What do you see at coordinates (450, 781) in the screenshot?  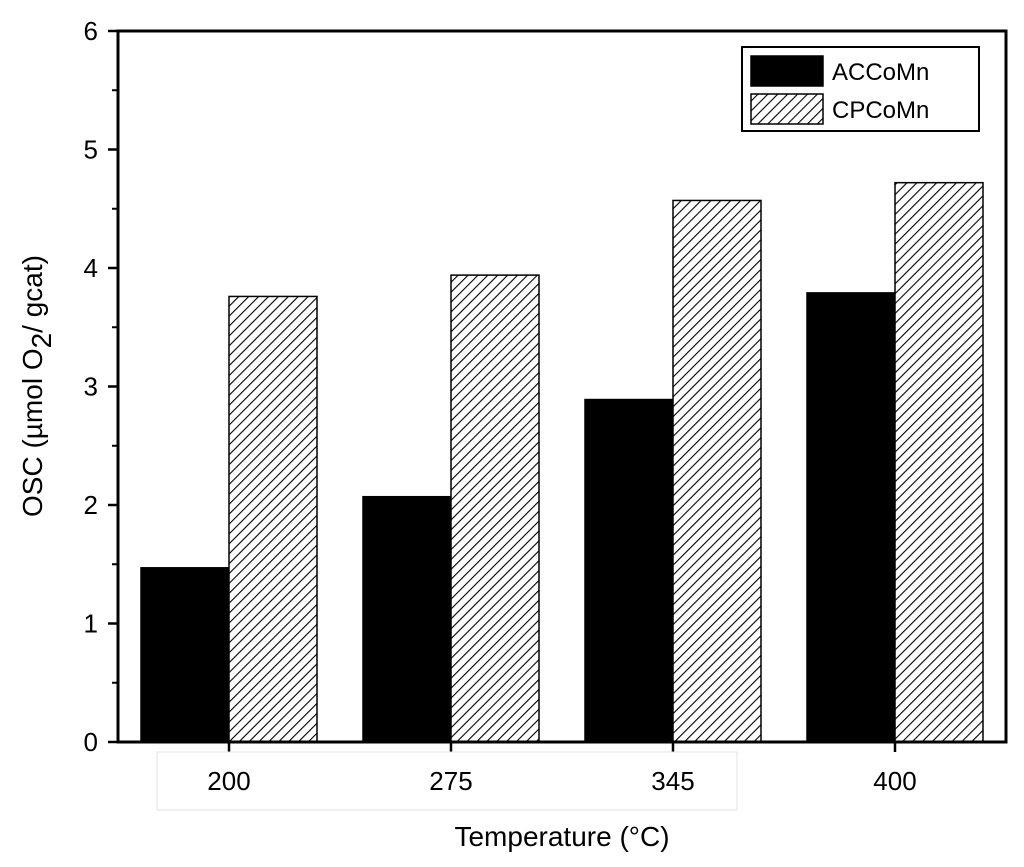 I see `x-tick-label-275: 275` at bounding box center [450, 781].